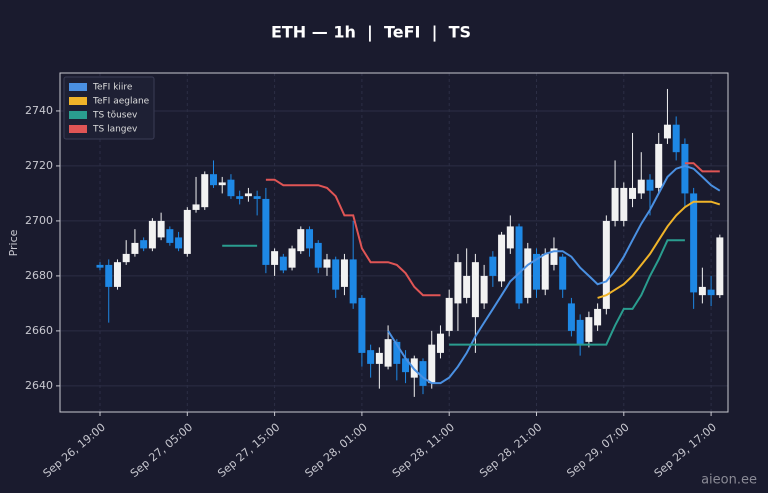 The width and height of the screenshot is (768, 493). I want to click on legend-box, so click(109, 108).